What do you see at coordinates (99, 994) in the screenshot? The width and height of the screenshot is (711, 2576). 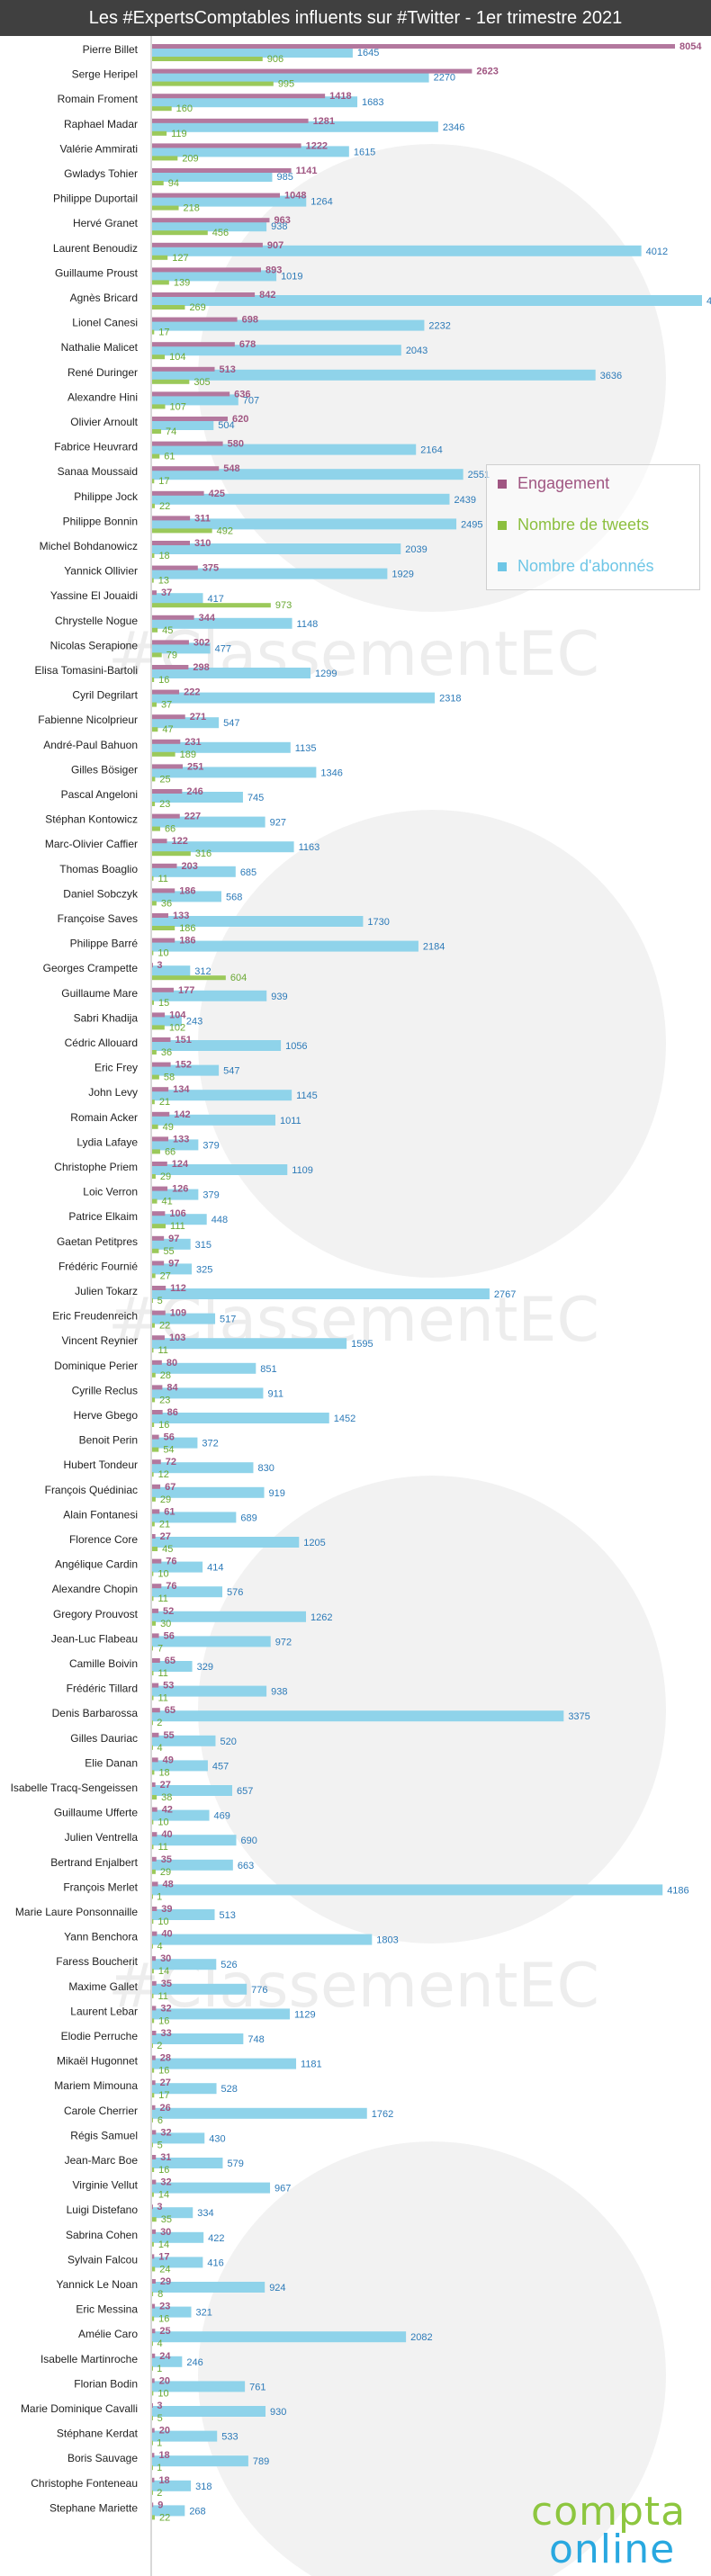 I see `category-label: Guillaume Mare` at bounding box center [99, 994].